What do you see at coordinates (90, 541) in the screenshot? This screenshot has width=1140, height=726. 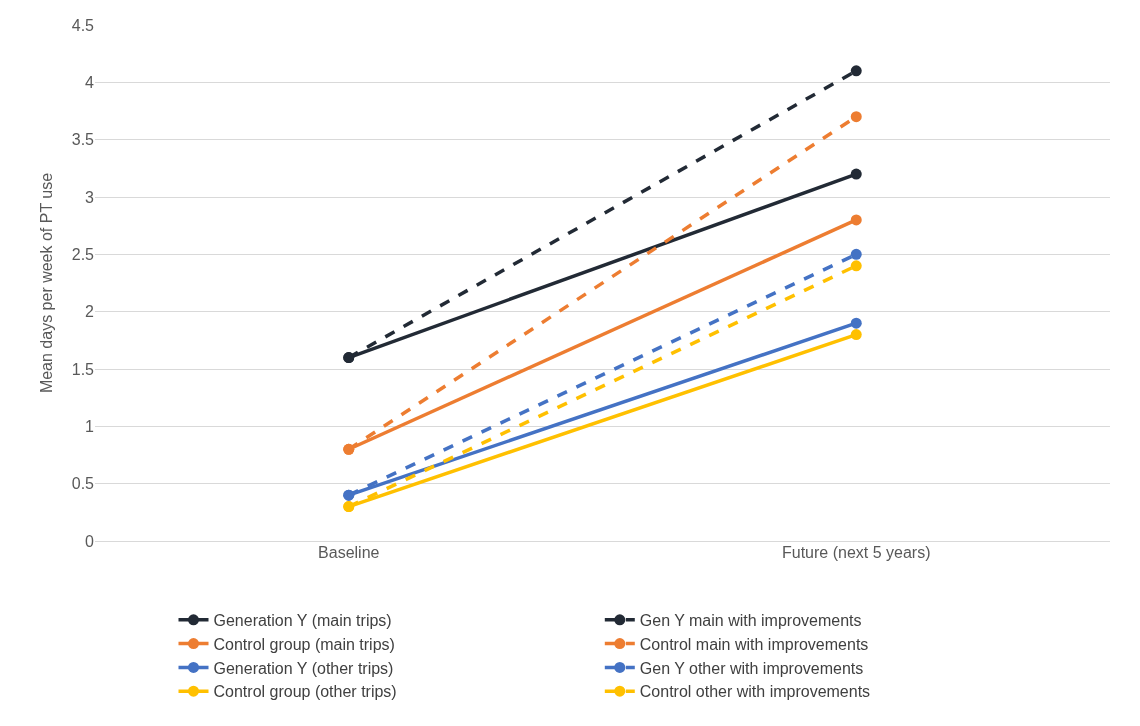 I see `y-tick-label: 0` at bounding box center [90, 541].